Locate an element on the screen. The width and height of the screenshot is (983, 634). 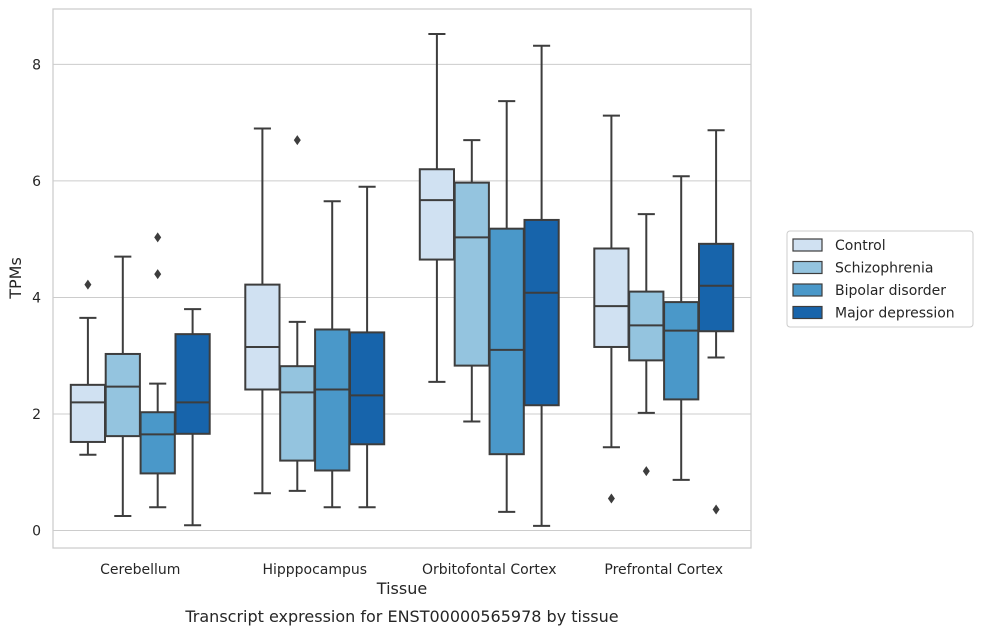
legend-label: Major depression is located at coordinates (895, 314).